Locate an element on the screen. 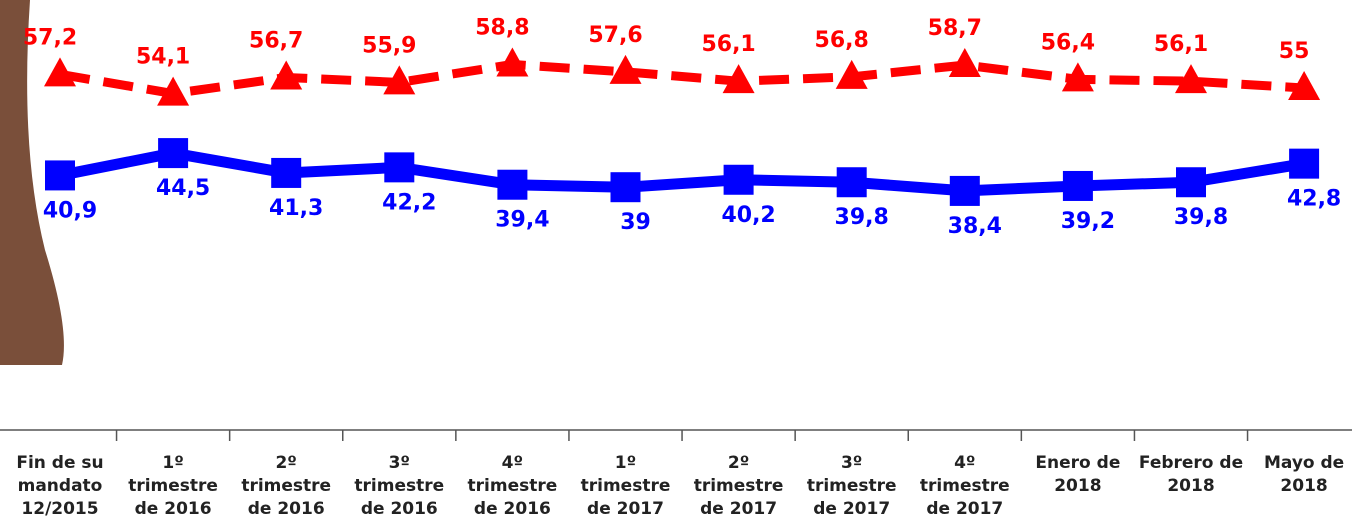 The image size is (1352, 525). data-label: 57,6 is located at coordinates (615, 35).